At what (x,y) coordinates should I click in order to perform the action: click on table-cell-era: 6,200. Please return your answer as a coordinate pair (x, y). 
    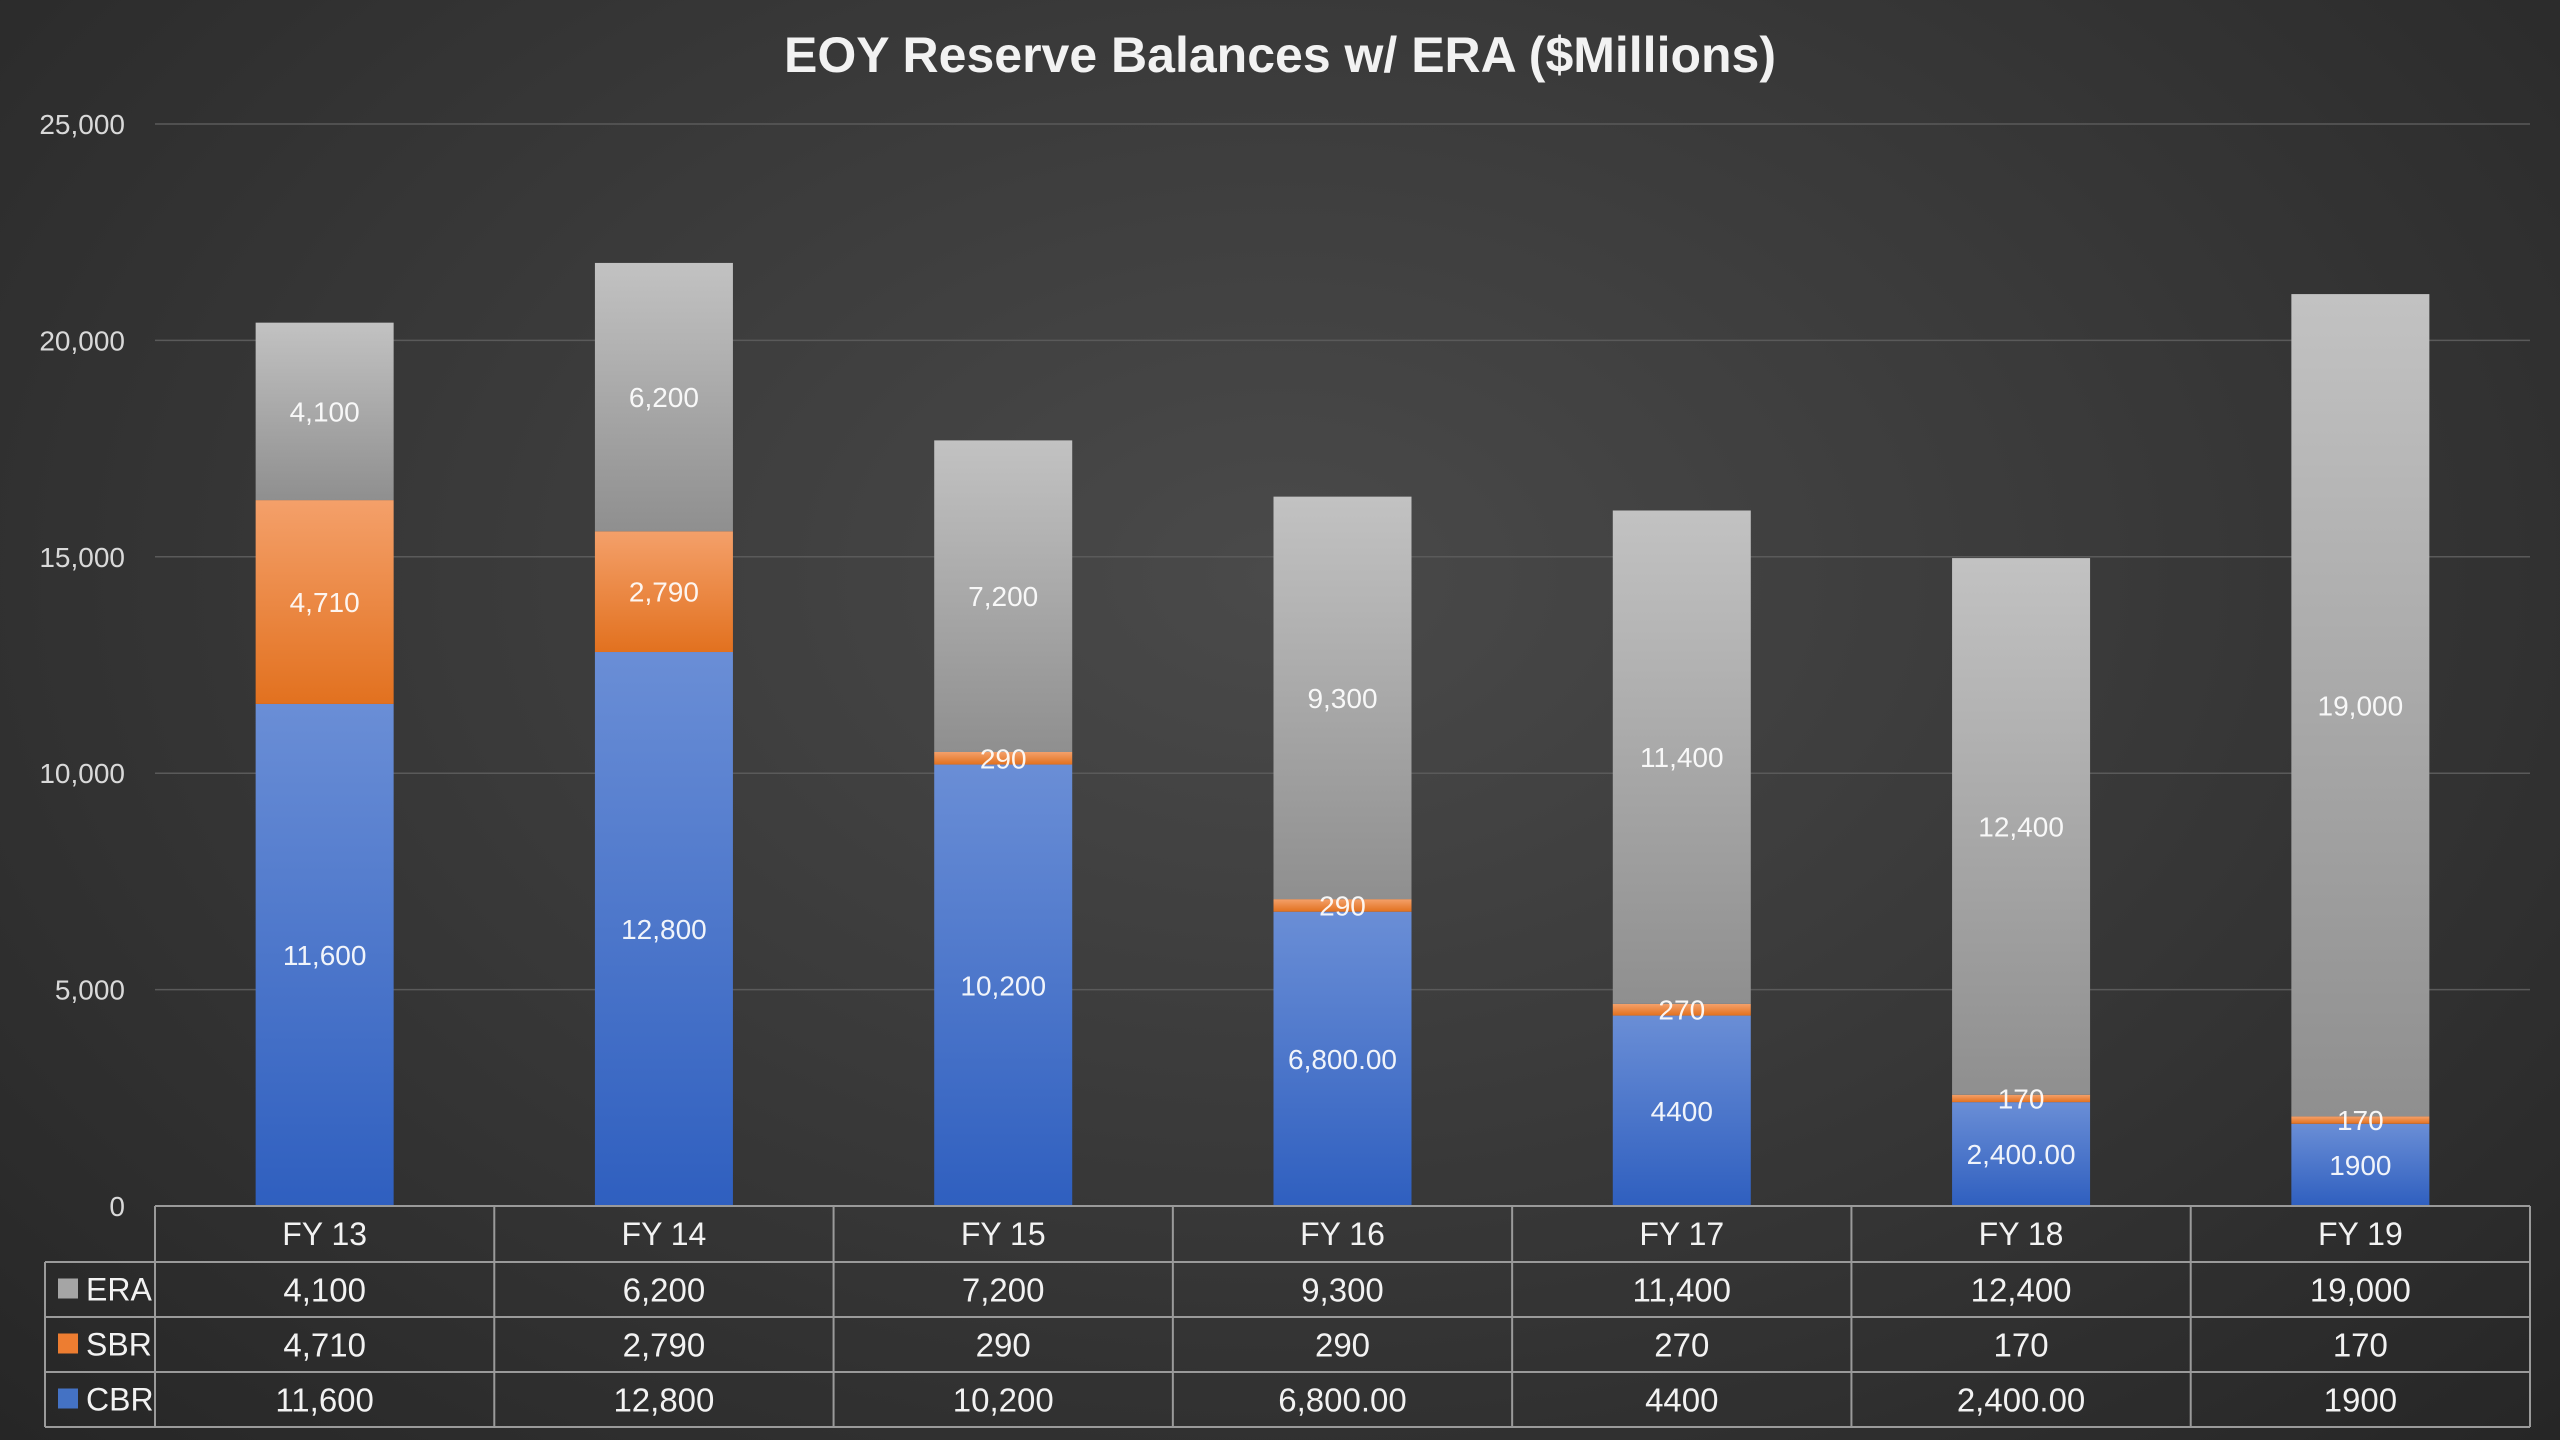
    Looking at the image, I should click on (664, 1290).